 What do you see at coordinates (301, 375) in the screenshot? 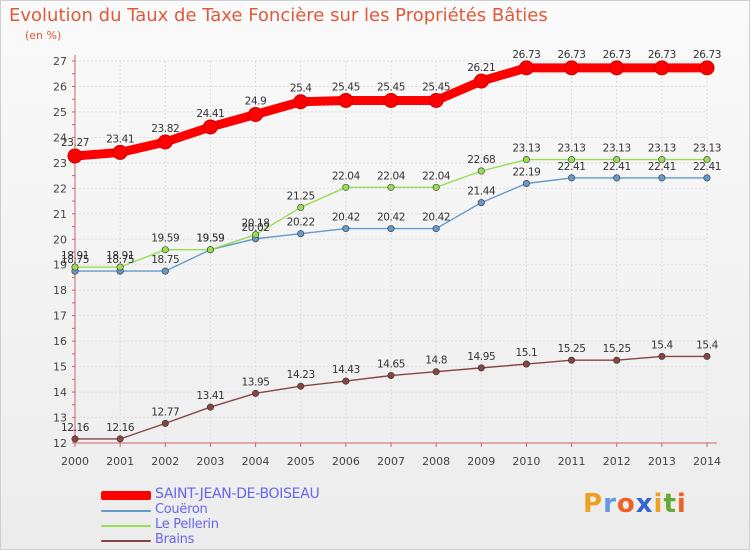
I see `data-label: 14.23` at bounding box center [301, 375].